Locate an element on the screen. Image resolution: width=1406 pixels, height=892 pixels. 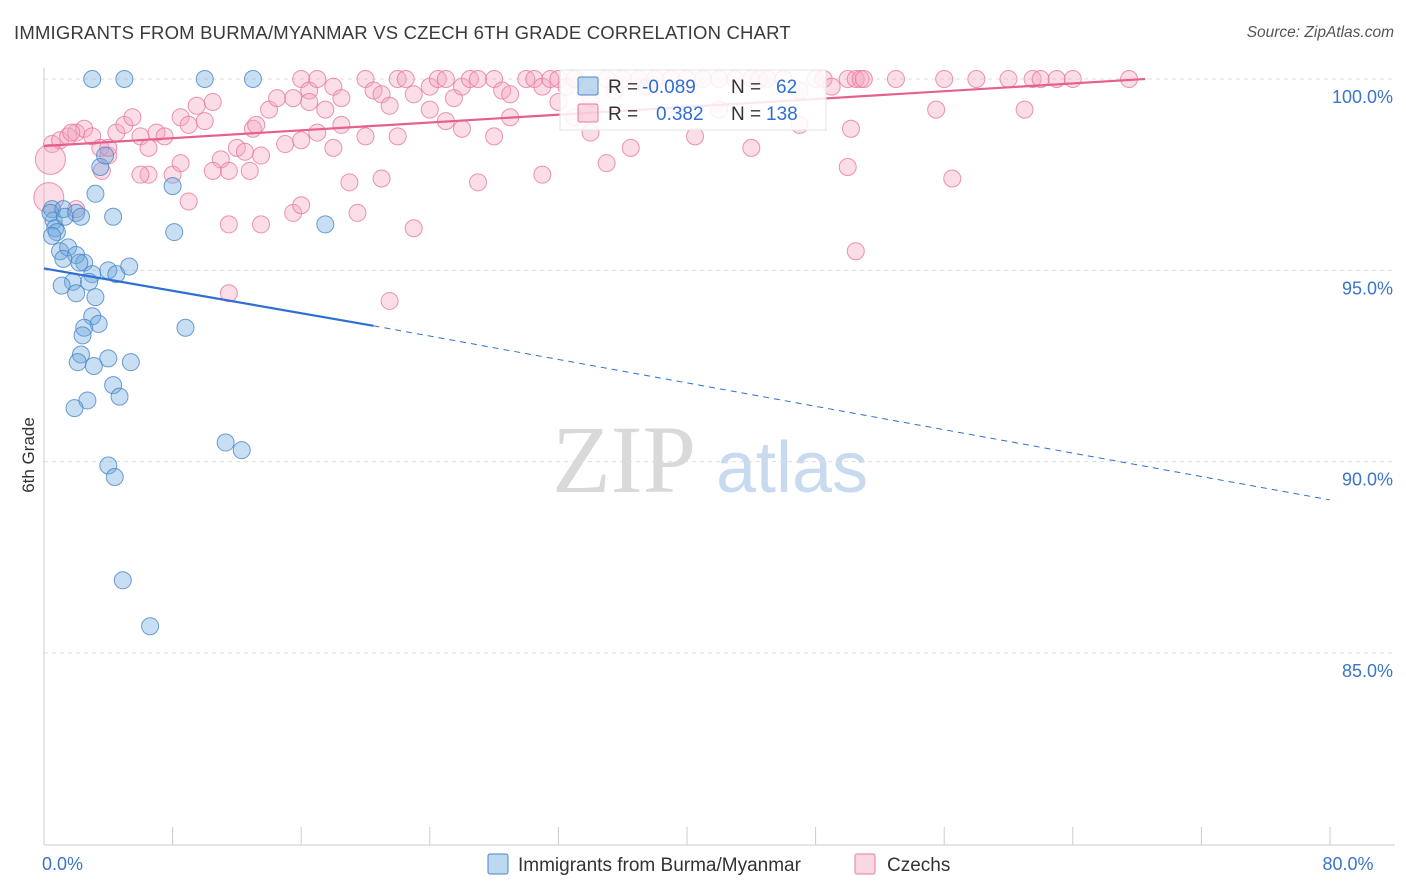
stats-legend-swatch-burma is located at coordinates (588, 86).